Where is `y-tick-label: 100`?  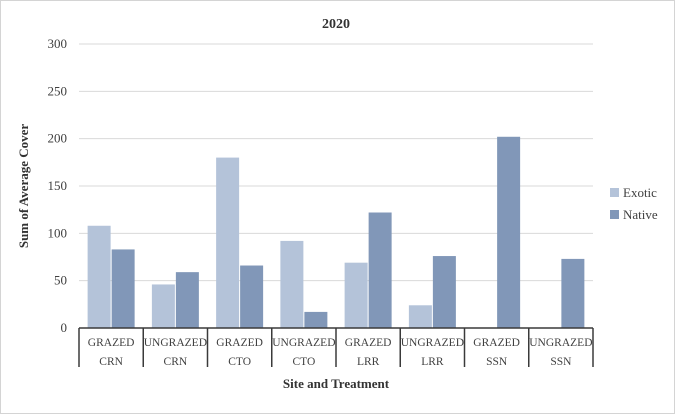 y-tick-label: 100 is located at coordinates (58, 232).